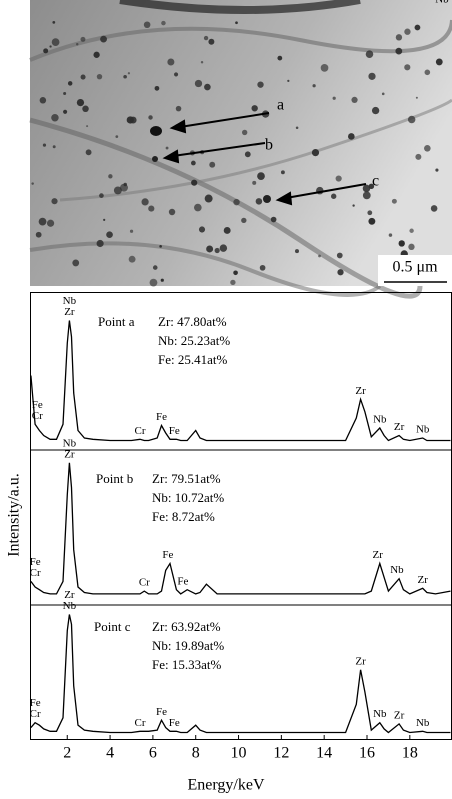  Describe the element at coordinates (35, 714) in the screenshot. I see `peak-label: Cr` at that location.